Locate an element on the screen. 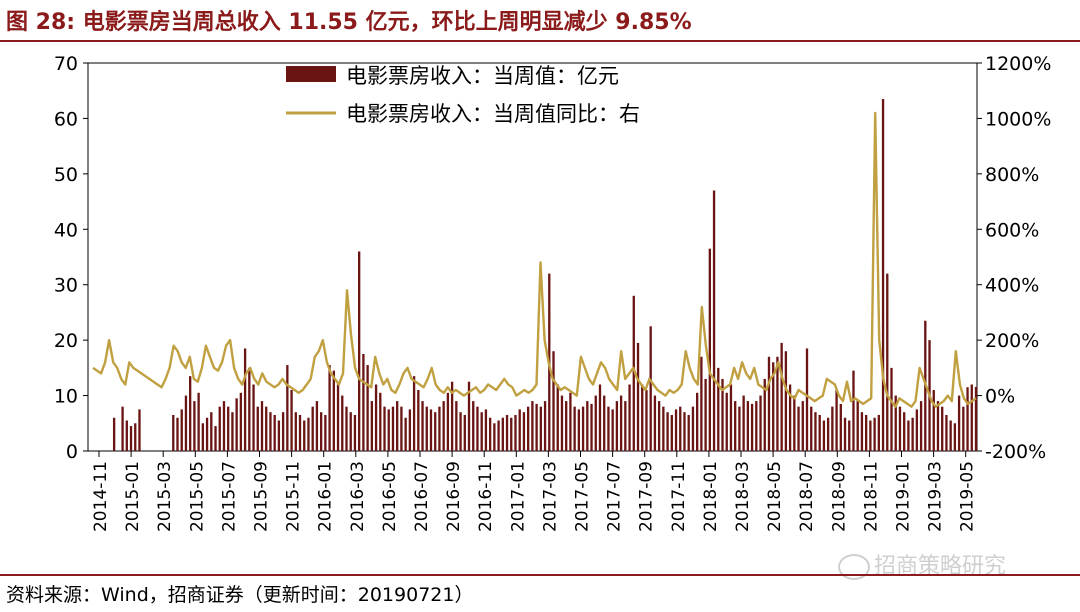  x-tick-label: 2017-09 is located at coordinates (647, 496).